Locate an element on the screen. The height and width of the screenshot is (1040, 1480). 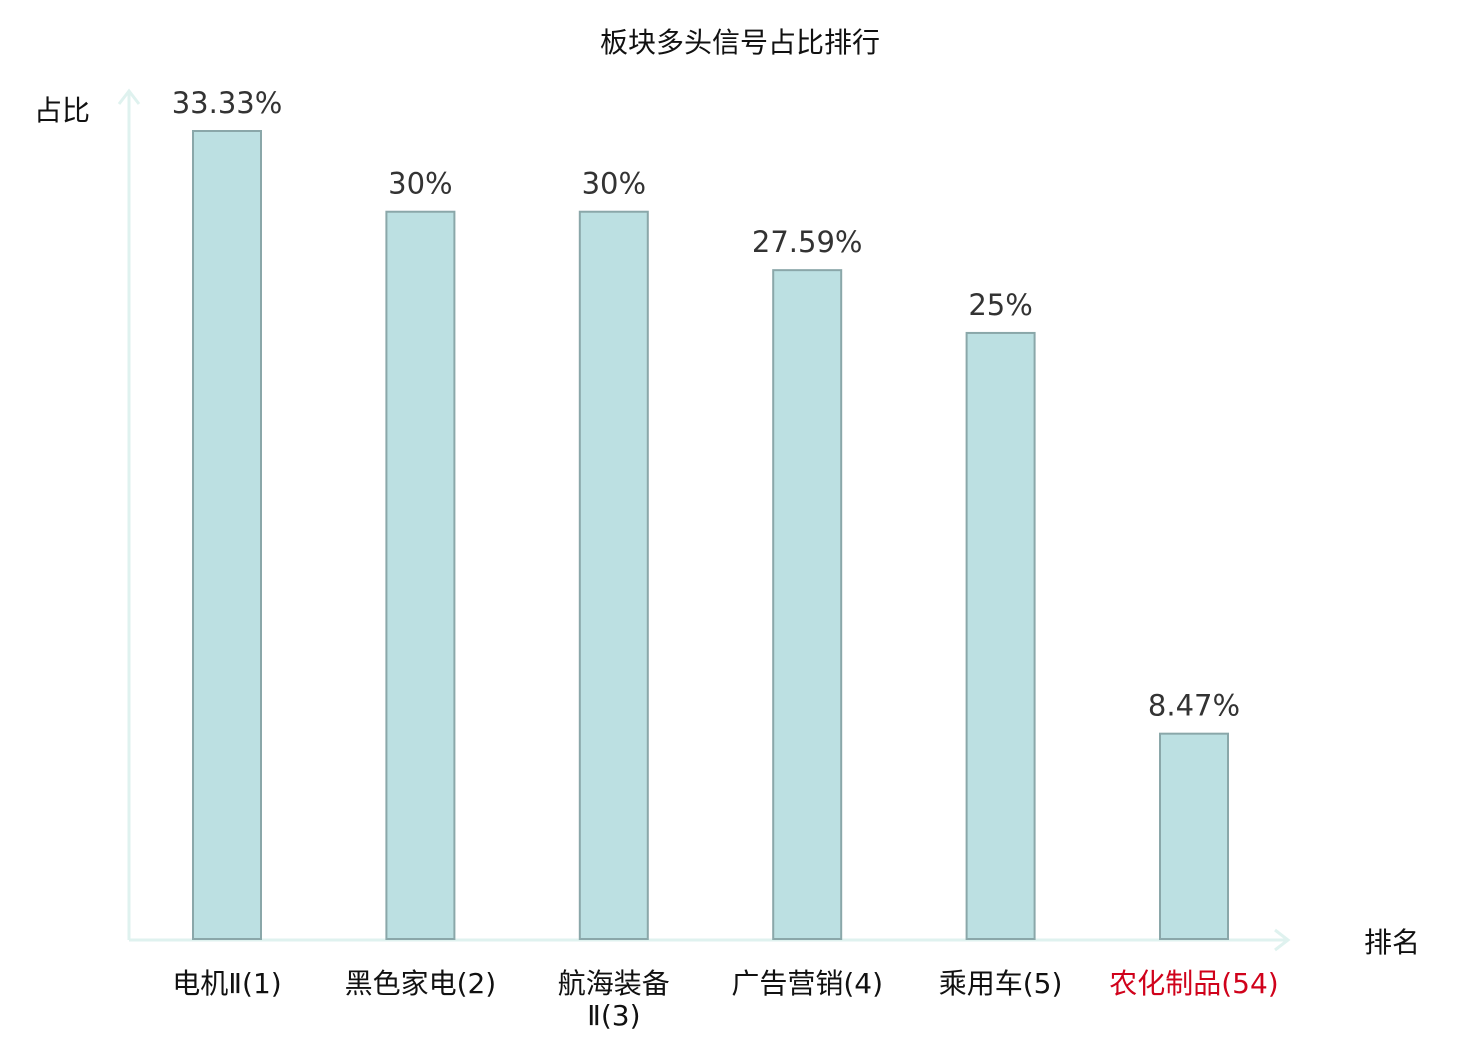
bar-value-label-6: 8.47% is located at coordinates (1194, 706).